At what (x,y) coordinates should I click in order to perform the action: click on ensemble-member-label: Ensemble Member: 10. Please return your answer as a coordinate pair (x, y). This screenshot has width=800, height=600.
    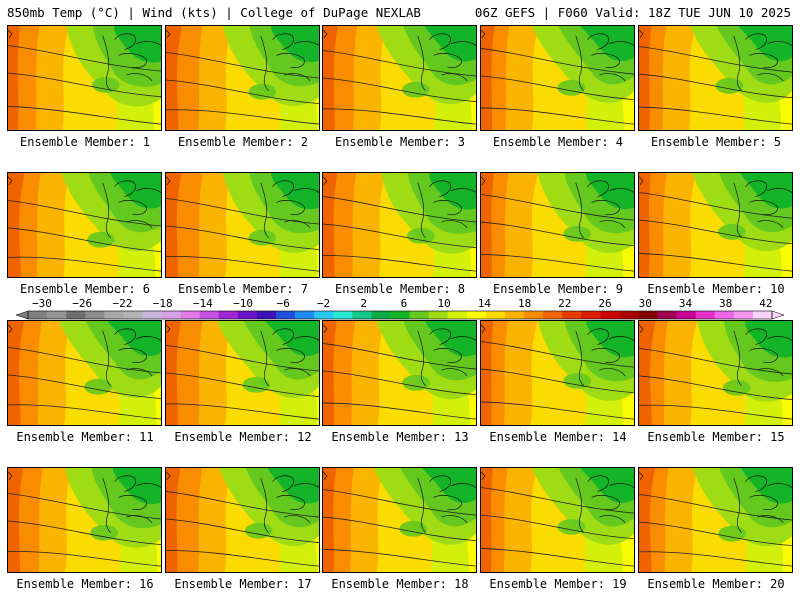
    Looking at the image, I should click on (716, 289).